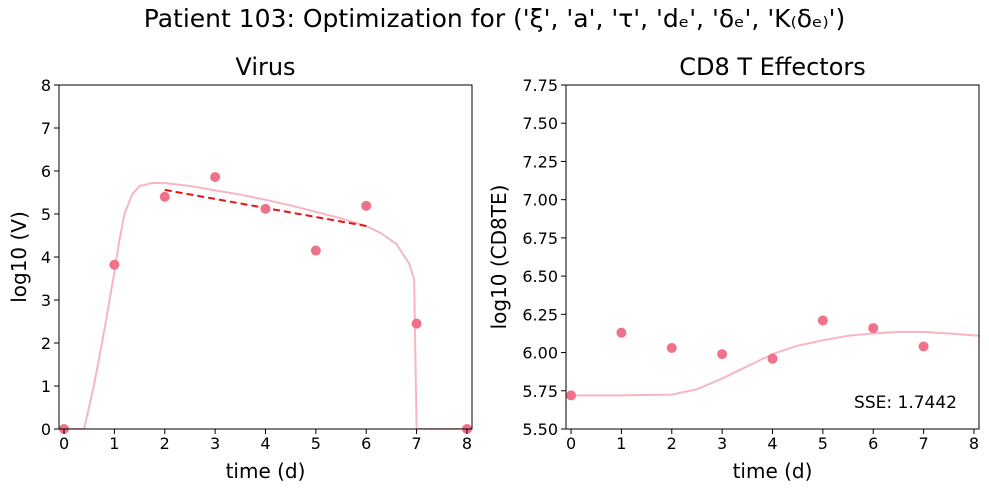  Describe the element at coordinates (773, 471) in the screenshot. I see `cd8-x-axis-label: time (d)` at that location.